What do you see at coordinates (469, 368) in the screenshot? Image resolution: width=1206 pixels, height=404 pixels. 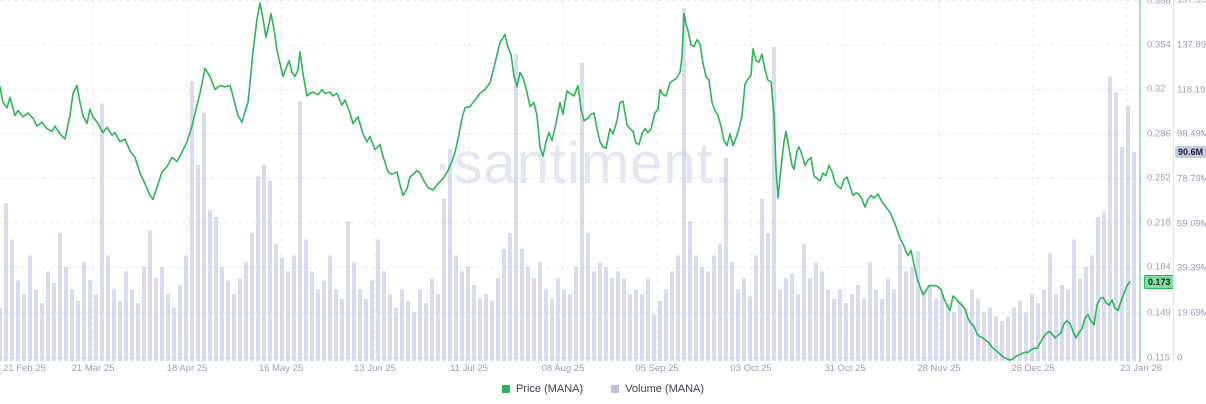 I see `x-tick-label: 11 Jul 25` at bounding box center [469, 368].